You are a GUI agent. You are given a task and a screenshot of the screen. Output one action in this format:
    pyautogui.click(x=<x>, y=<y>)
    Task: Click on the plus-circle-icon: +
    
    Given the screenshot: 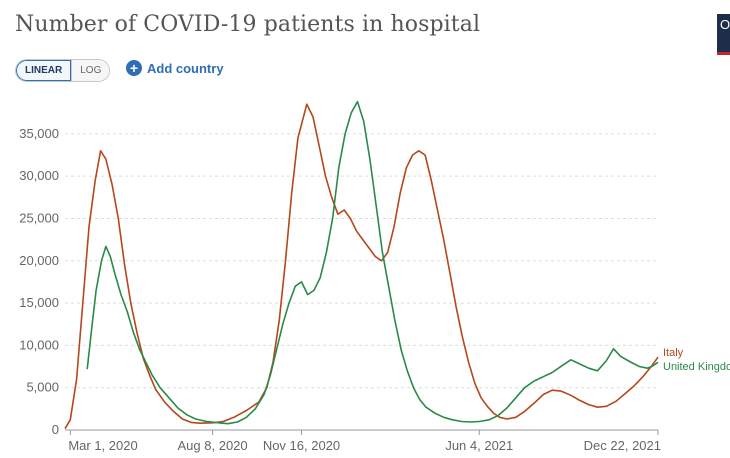 What is the action you would take?
    pyautogui.click(x=134, y=68)
    